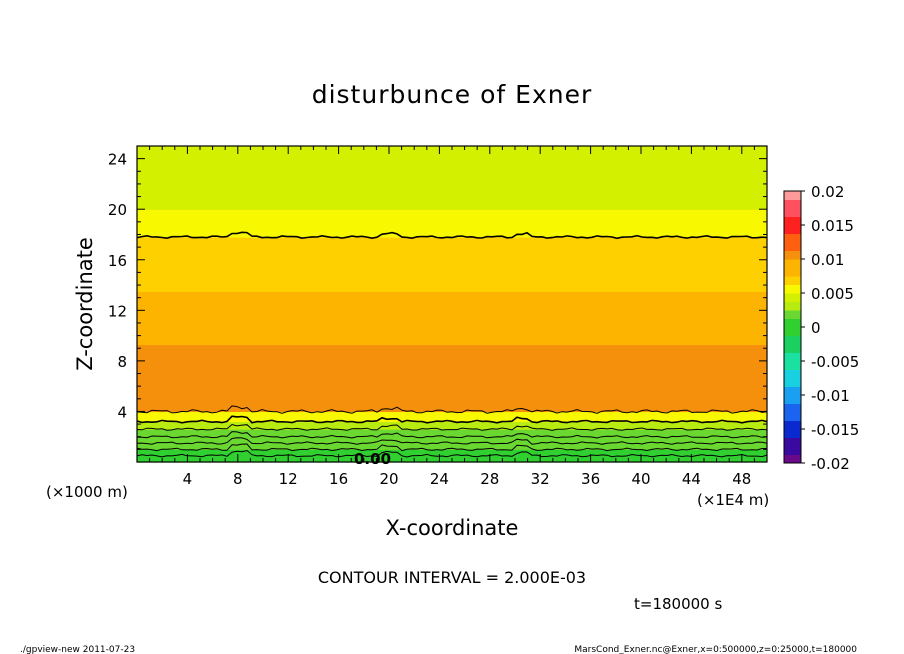 The image size is (904, 654). I want to click on colorbar-tick-label: 0.02, so click(827, 192).